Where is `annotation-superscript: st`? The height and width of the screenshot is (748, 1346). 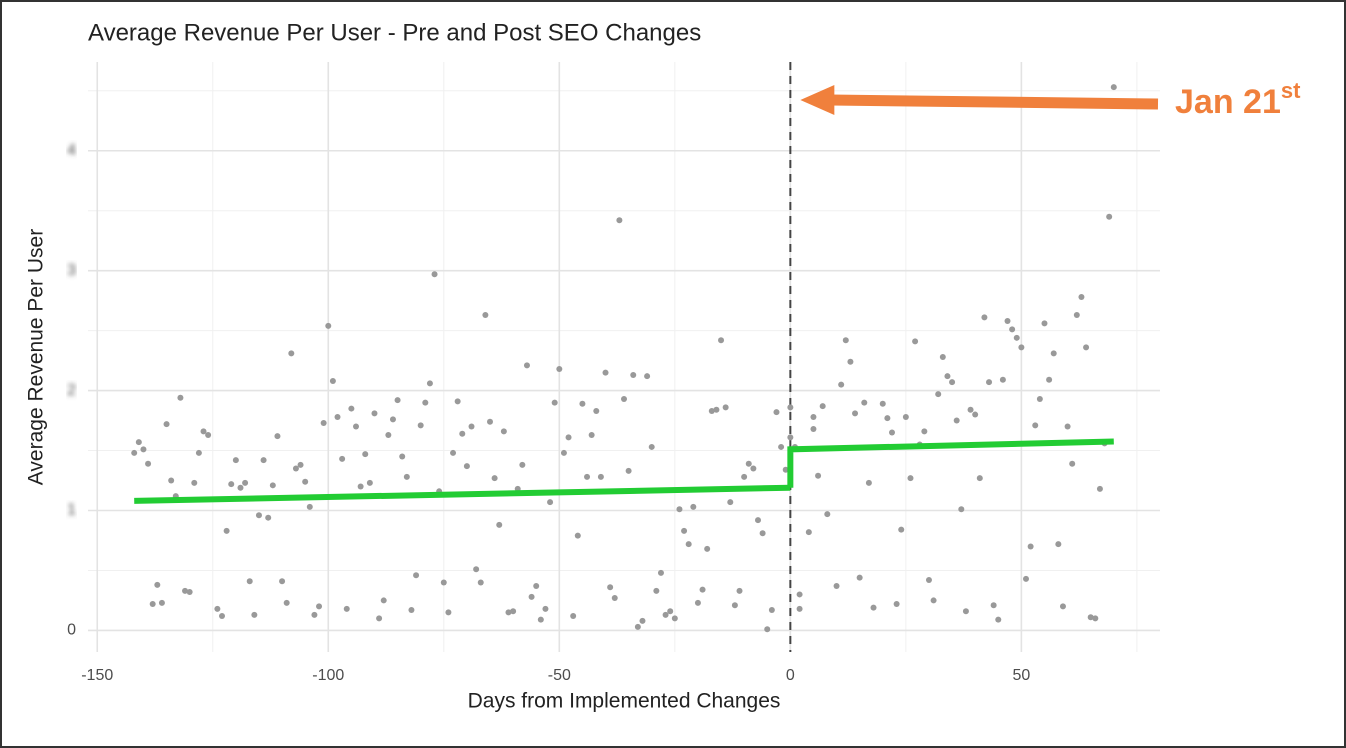 annotation-superscript: st is located at coordinates (1291, 90).